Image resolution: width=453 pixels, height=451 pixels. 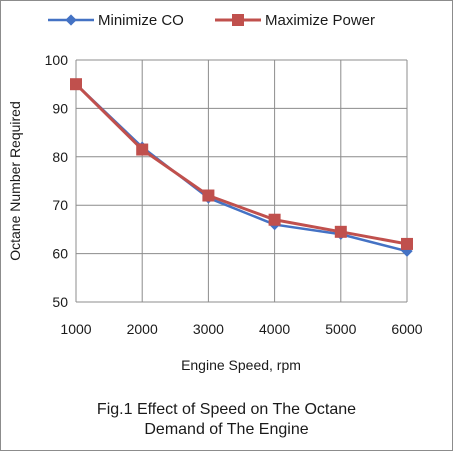 What do you see at coordinates (226, 409) in the screenshot?
I see `caption-line-1: Fig.1 Effect of Speed on The Octane` at bounding box center [226, 409].